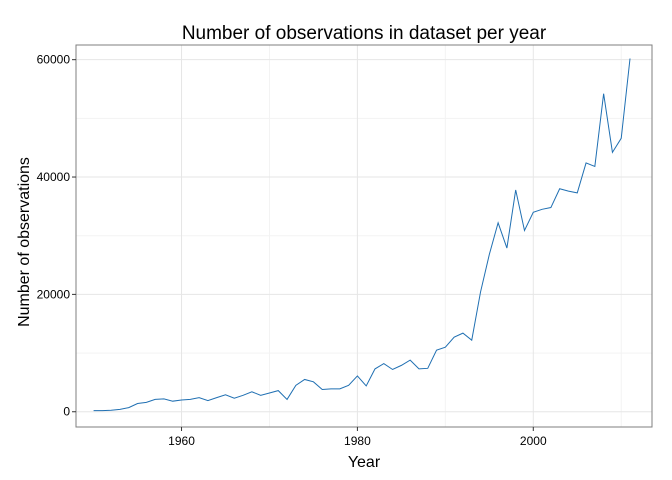 This screenshot has width=672, height=480. Describe the element at coordinates (54, 177) in the screenshot. I see `y-tick-label: 40000` at that location.